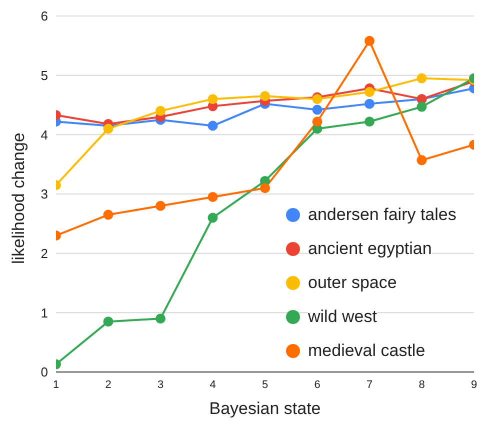 This screenshot has height=436, width=485. I want to click on y-tick-label: 5, so click(44, 75).